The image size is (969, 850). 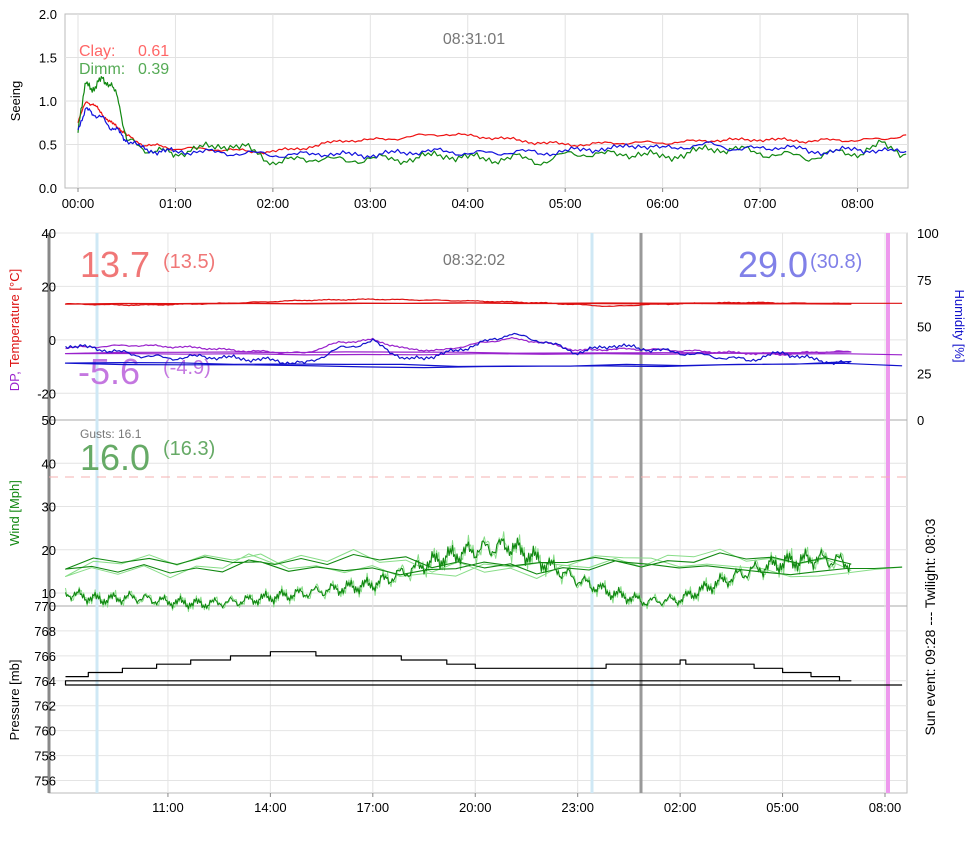 What do you see at coordinates (15, 101) in the screenshot?
I see `seeing-y-label: Seeing` at bounding box center [15, 101].